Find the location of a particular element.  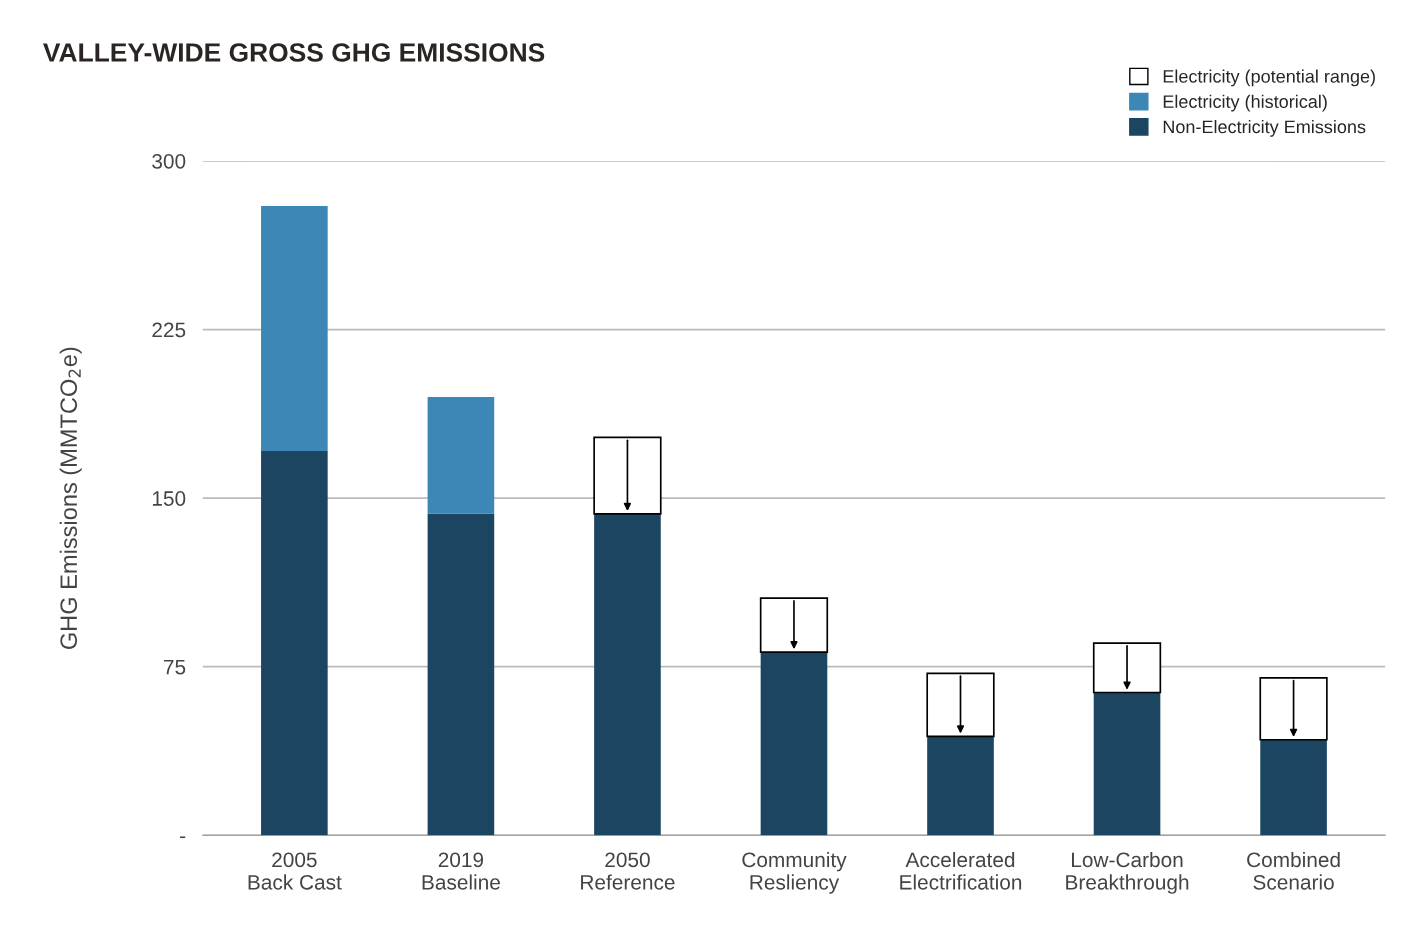

legend-label: Electricity (historical) is located at coordinates (1245, 103).